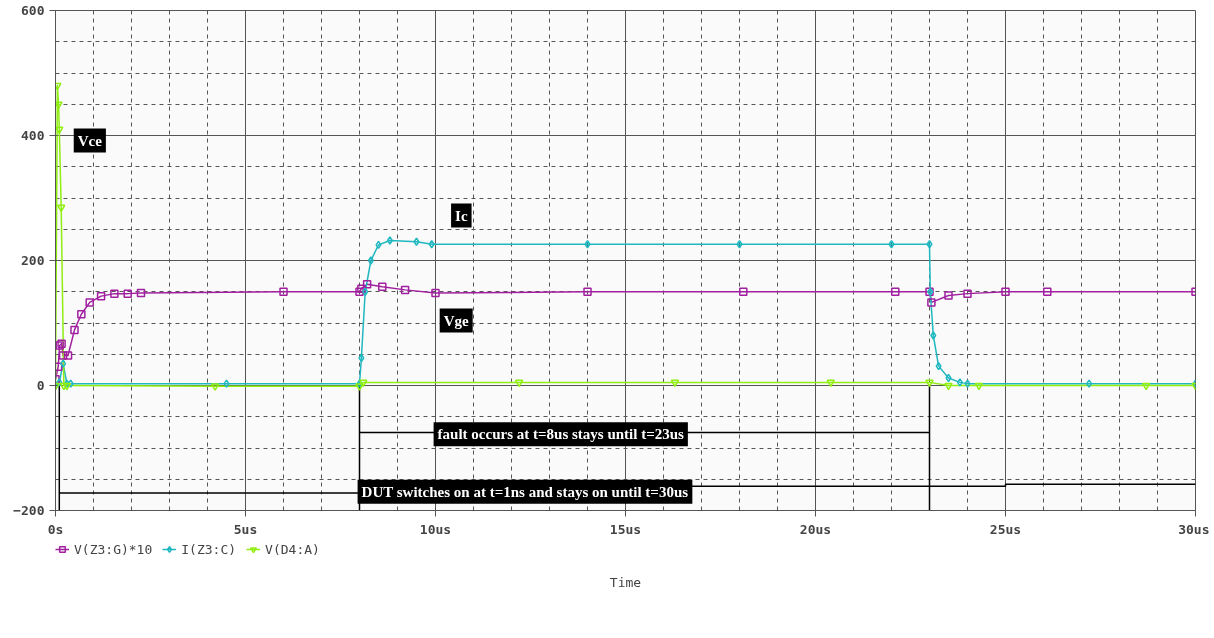 The image size is (1214, 638). I want to click on x-tick-label: 0s, so click(55, 529).